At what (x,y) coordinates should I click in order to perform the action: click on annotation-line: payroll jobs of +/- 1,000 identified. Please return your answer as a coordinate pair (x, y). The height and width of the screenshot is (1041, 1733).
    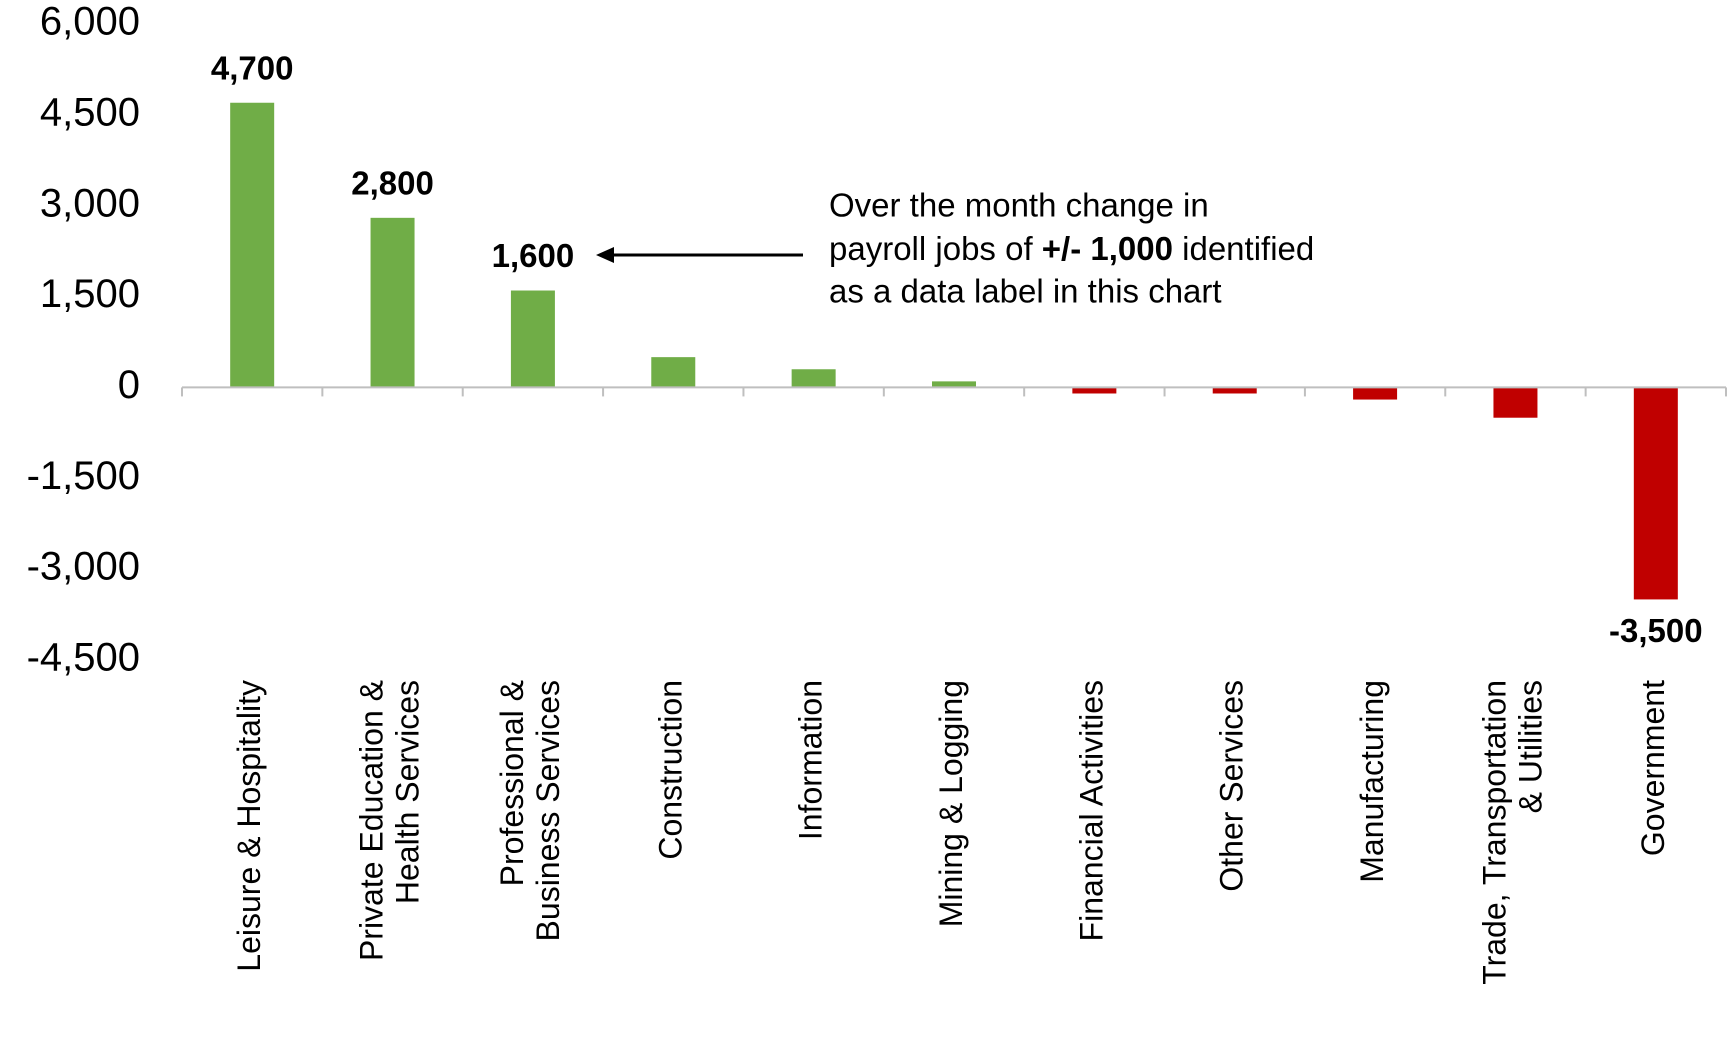
    Looking at the image, I should click on (1071, 248).